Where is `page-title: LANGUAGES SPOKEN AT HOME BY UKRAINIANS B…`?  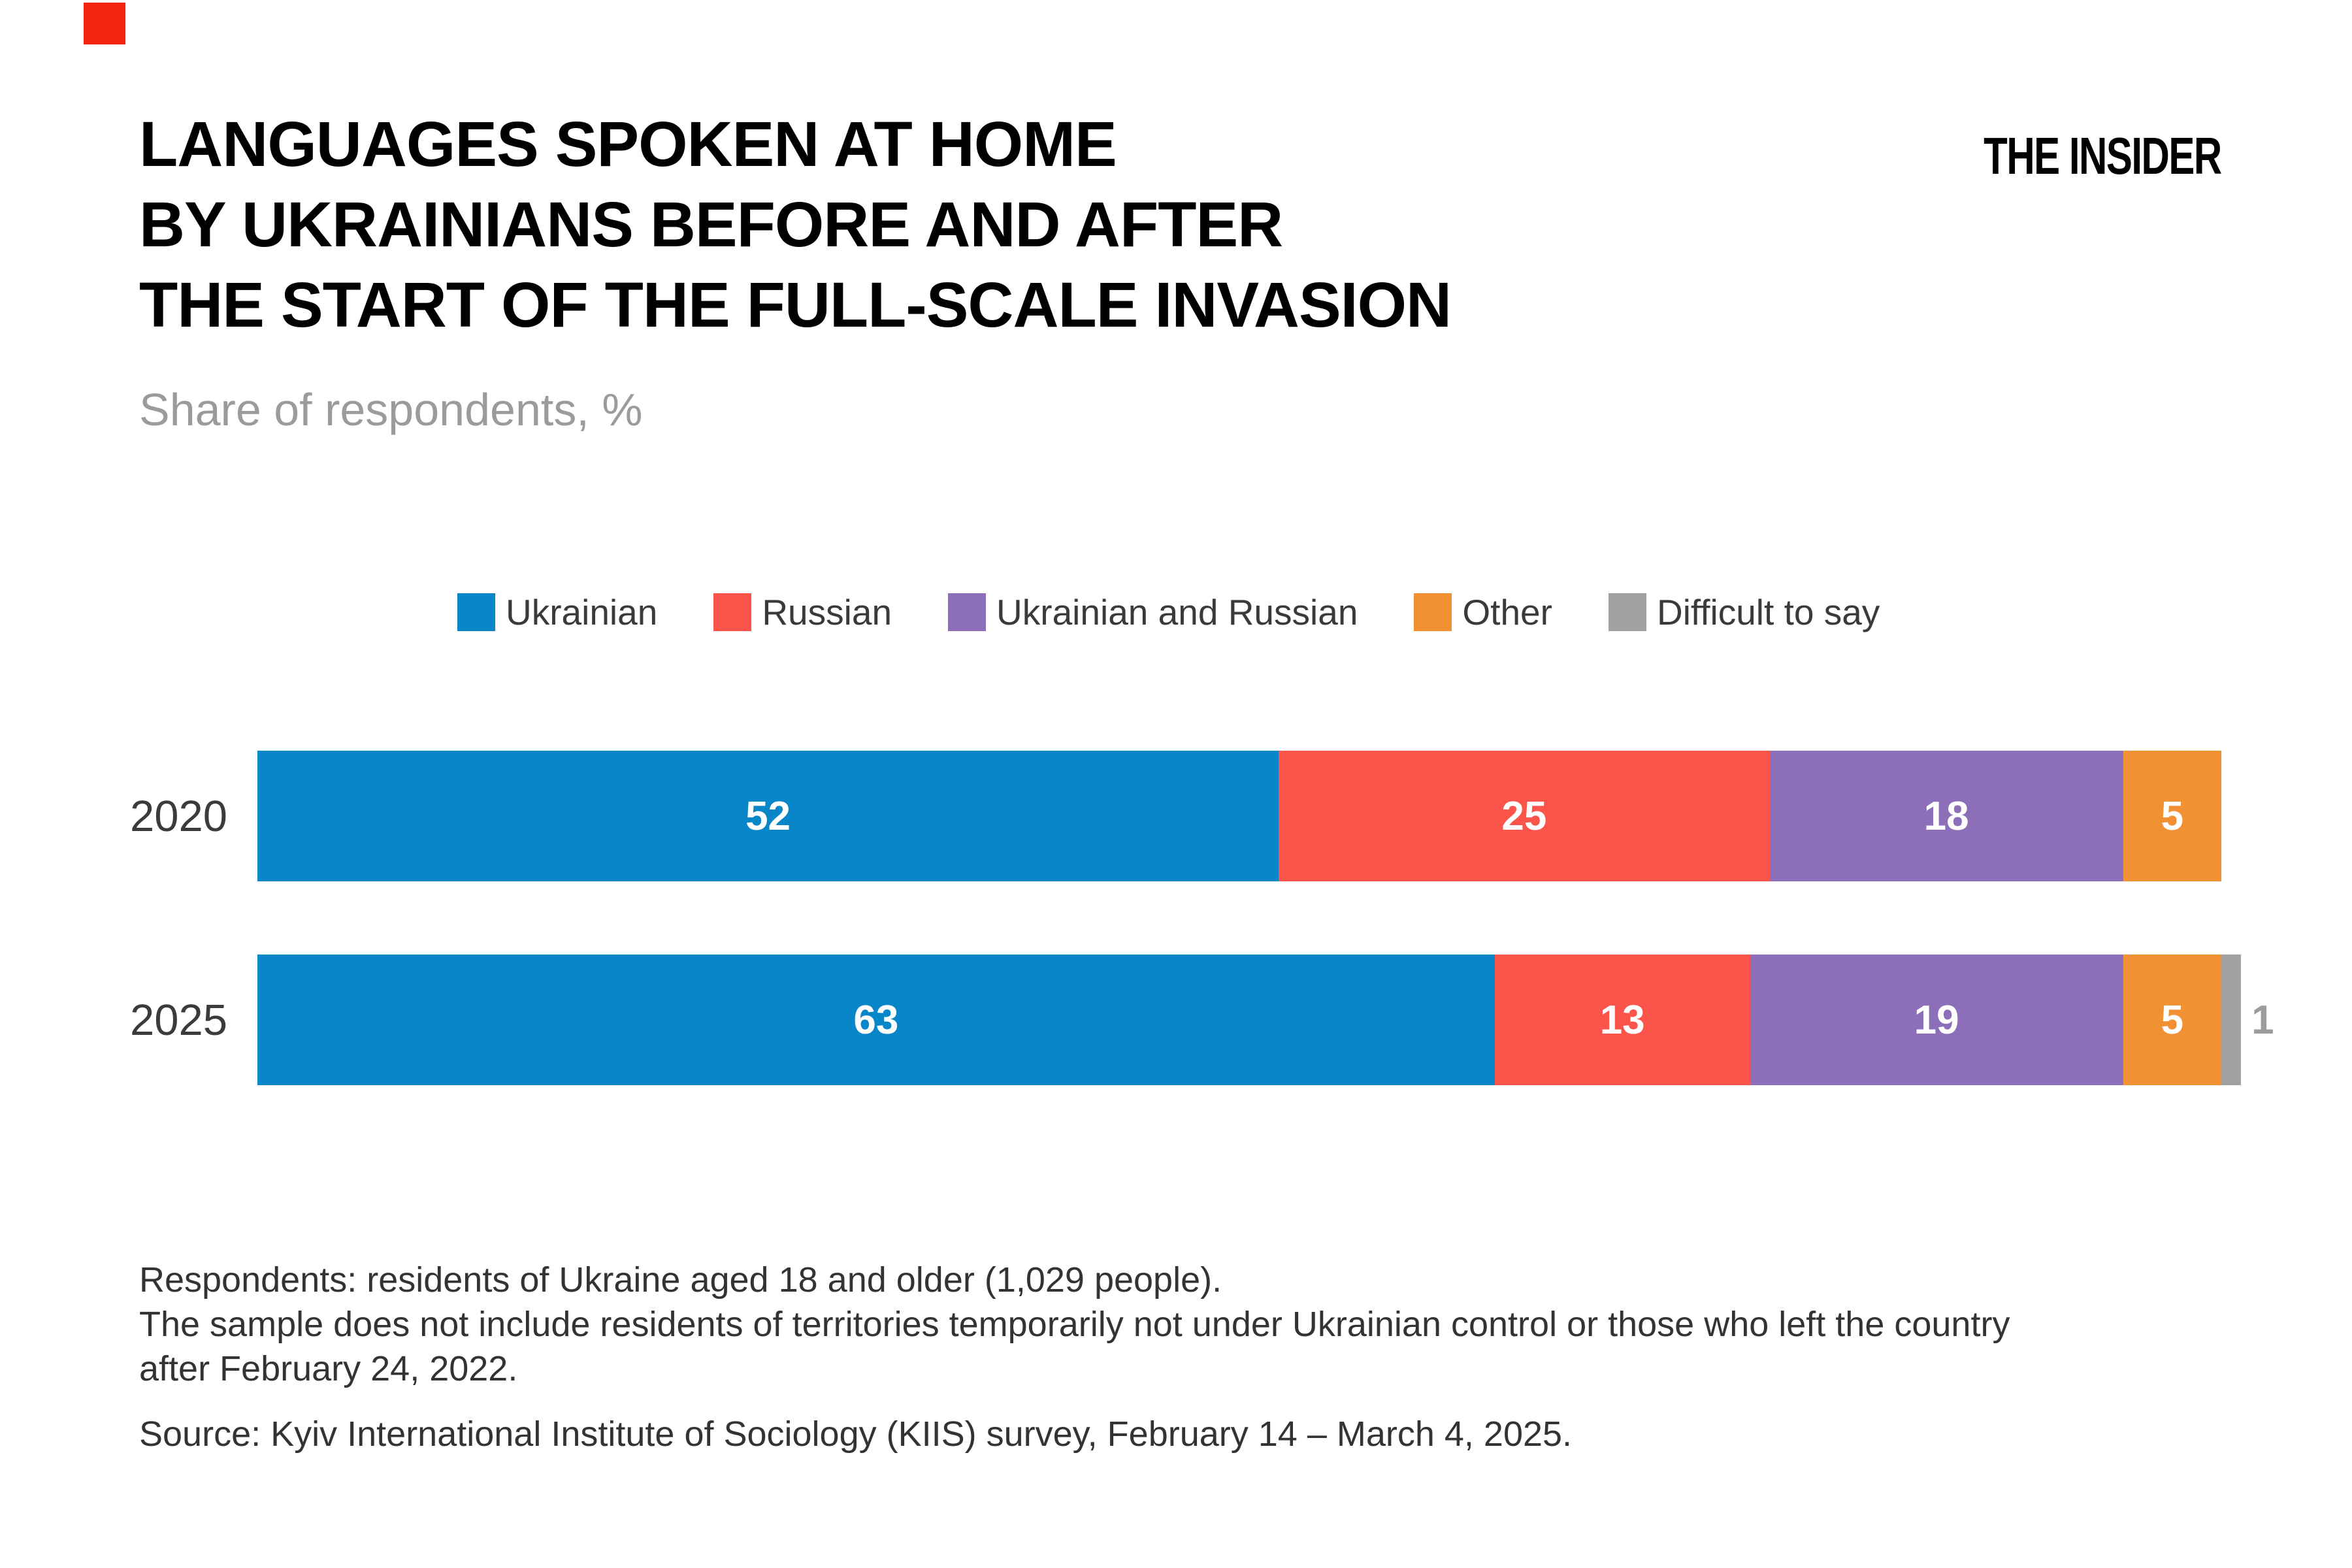
page-title: LANGUAGES SPOKEN AT HOME BY UKRAINIANS B… is located at coordinates (795, 224).